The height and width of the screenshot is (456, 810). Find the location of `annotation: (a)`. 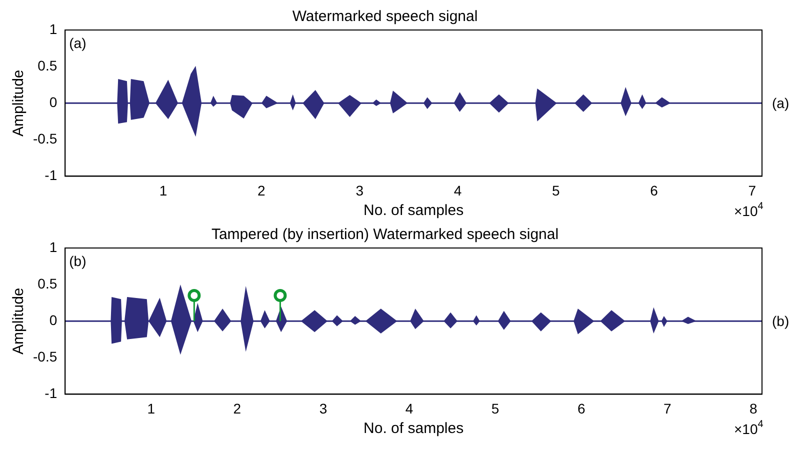

annotation: (a) is located at coordinates (77, 43).